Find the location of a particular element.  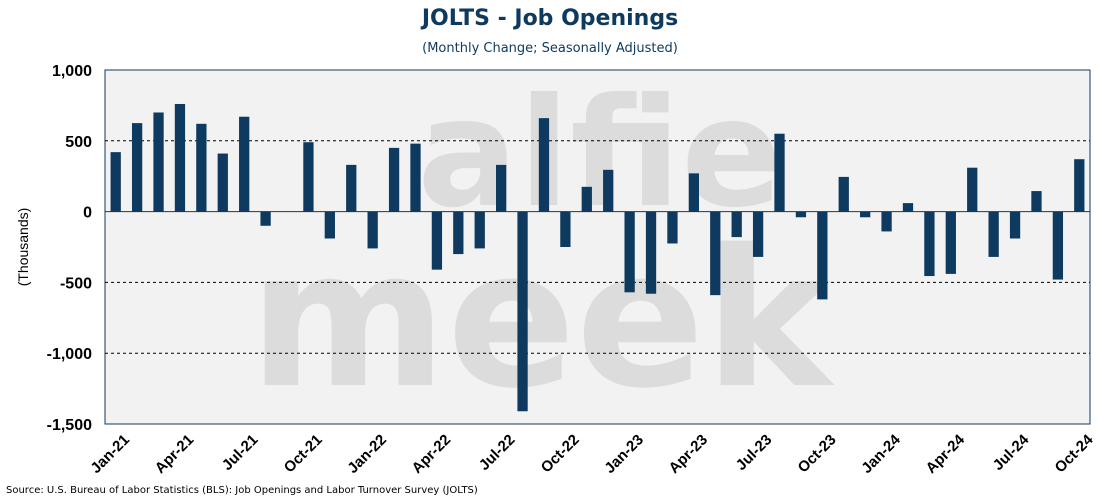

x-tick-label: Jul-22 is located at coordinates (497, 452).